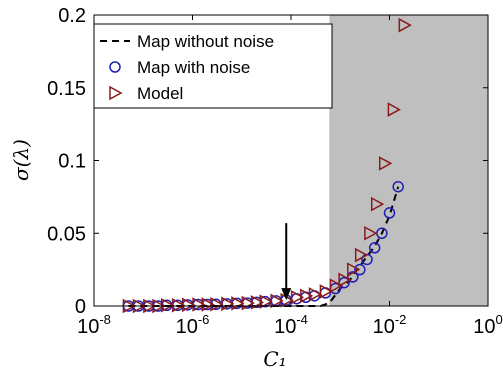 The image size is (503, 375). Describe the element at coordinates (116, 93) in the screenshot. I see `legend-swatch-model` at that location.